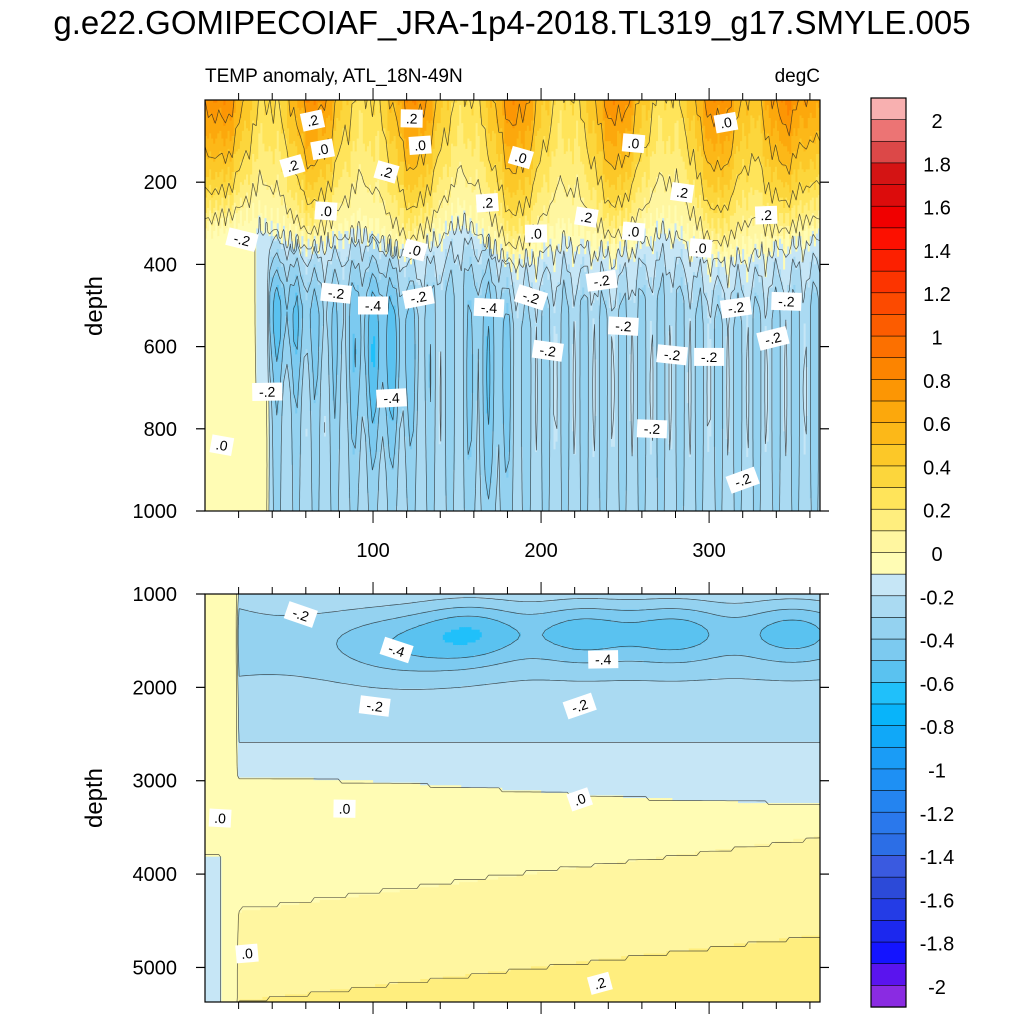 This screenshot has height=1024, width=1024. What do you see at coordinates (160, 348) in the screenshot?
I see `y-tick-label: 600` at bounding box center [160, 348].